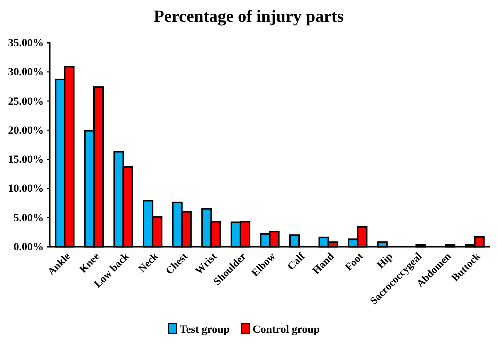 The image size is (498, 345). I want to click on y-tick-label: 0.00%, so click(29, 248).